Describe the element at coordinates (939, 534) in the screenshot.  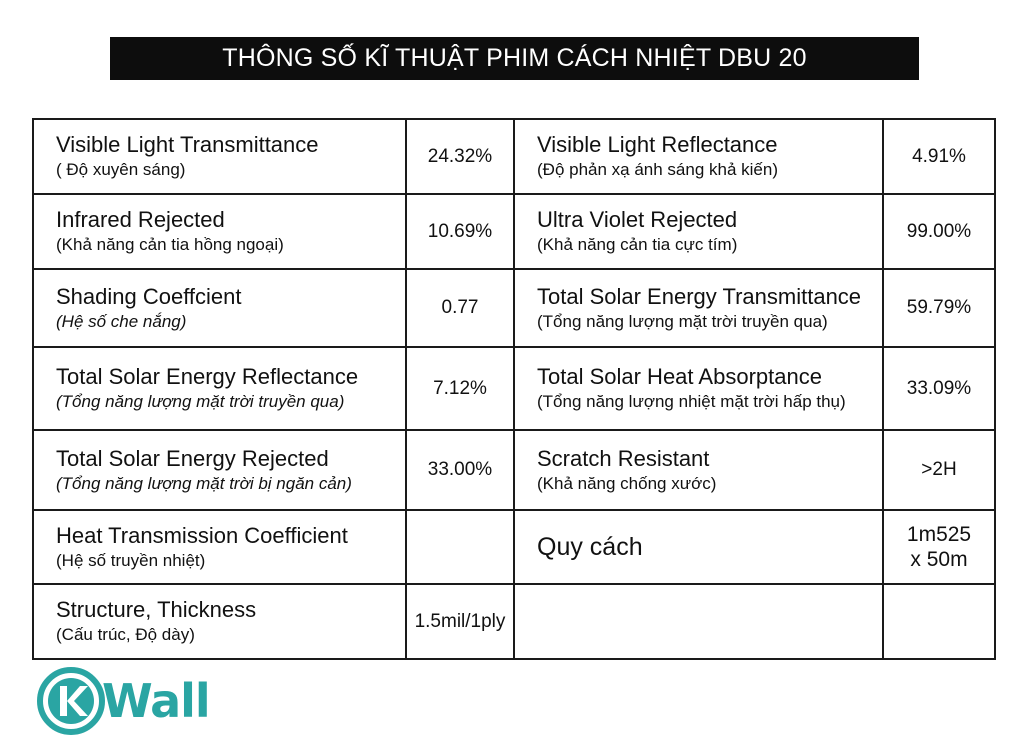
I see `quy-cach-value-line1: 1m525` at that location.